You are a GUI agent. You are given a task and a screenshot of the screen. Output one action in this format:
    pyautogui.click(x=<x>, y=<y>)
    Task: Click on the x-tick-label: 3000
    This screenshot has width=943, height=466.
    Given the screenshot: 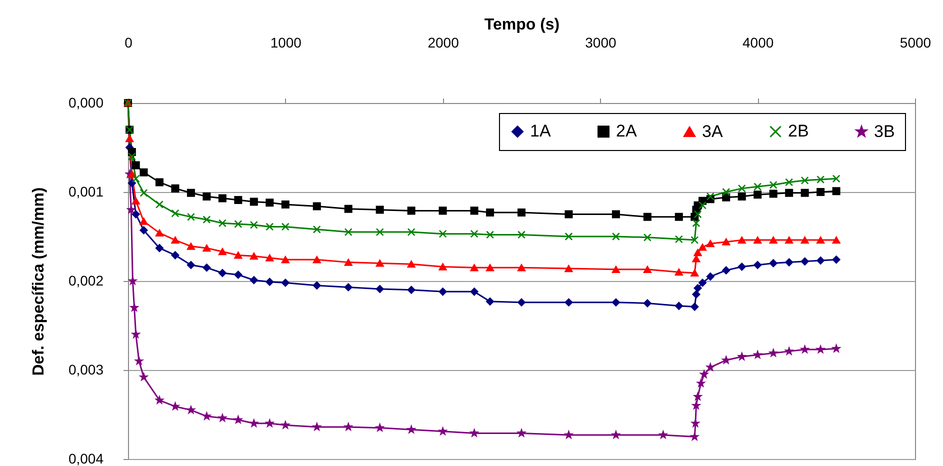 What is the action you would take?
    pyautogui.click(x=600, y=42)
    